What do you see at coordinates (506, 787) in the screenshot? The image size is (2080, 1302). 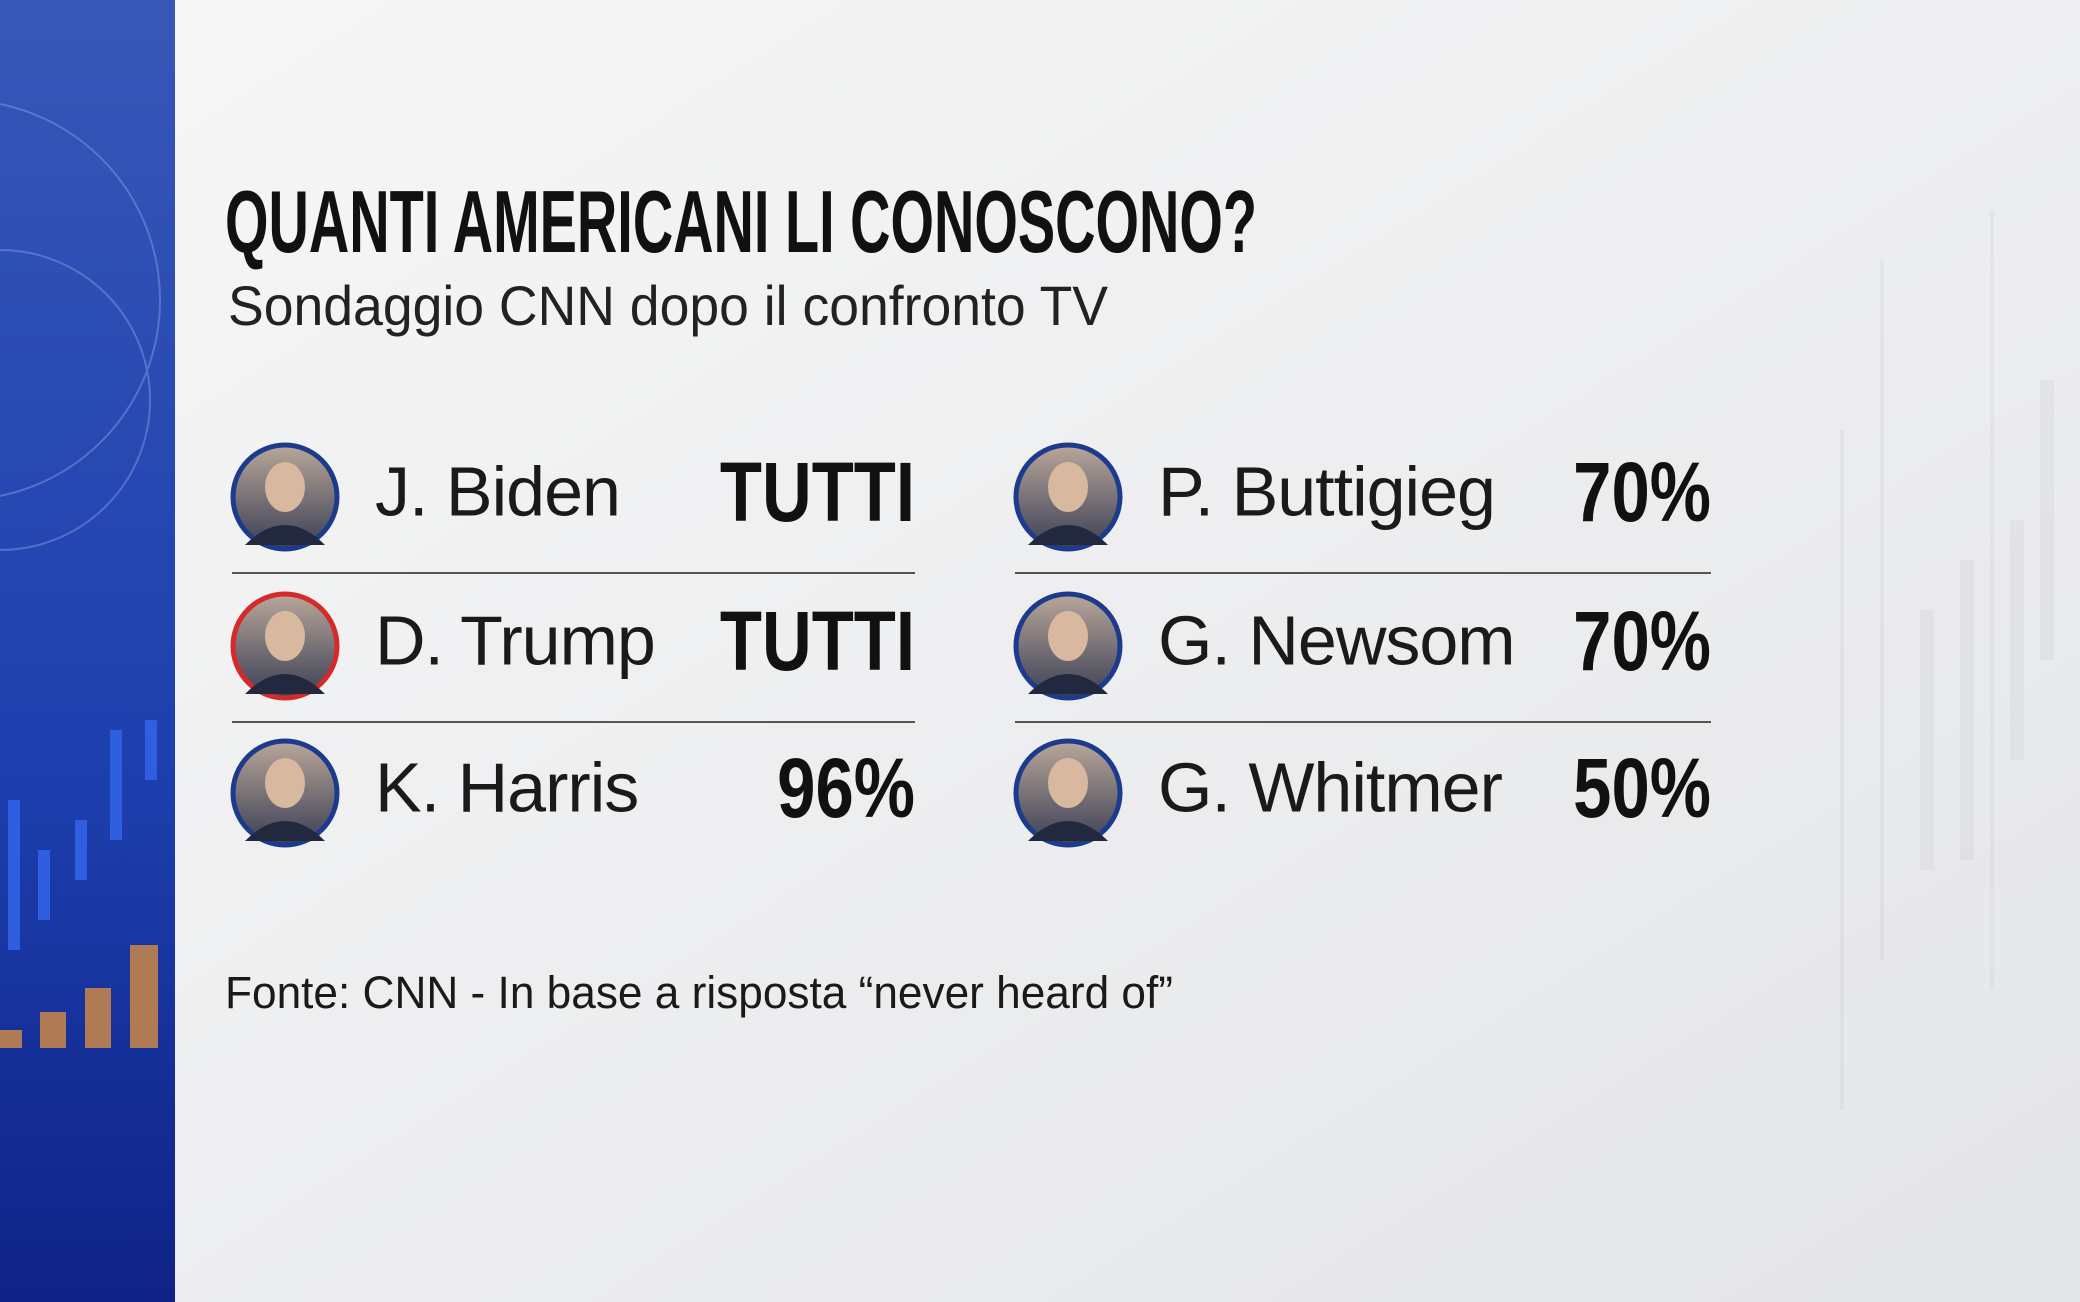 I see `person-name: K. Harris` at bounding box center [506, 787].